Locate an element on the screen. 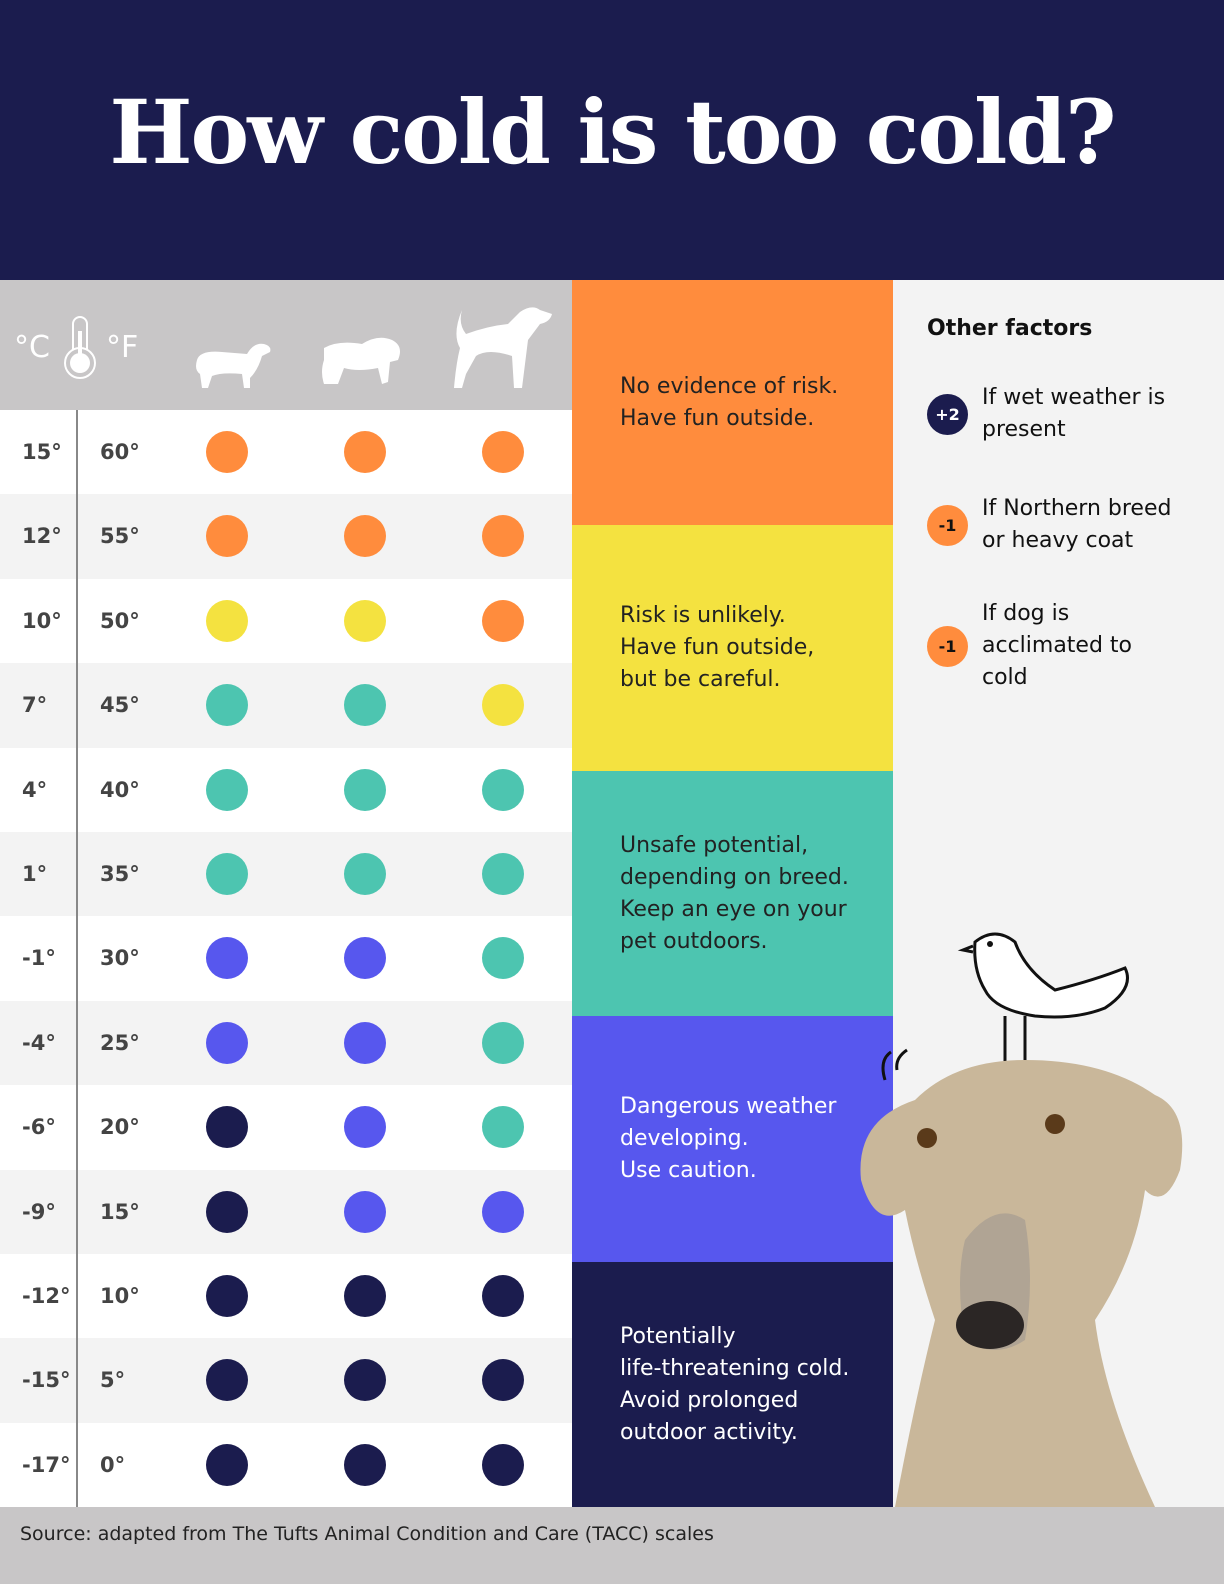 Image resolution: width=1224 pixels, height=1584 pixels. dog-photo-with-bird is located at coordinates (1021, 1219).